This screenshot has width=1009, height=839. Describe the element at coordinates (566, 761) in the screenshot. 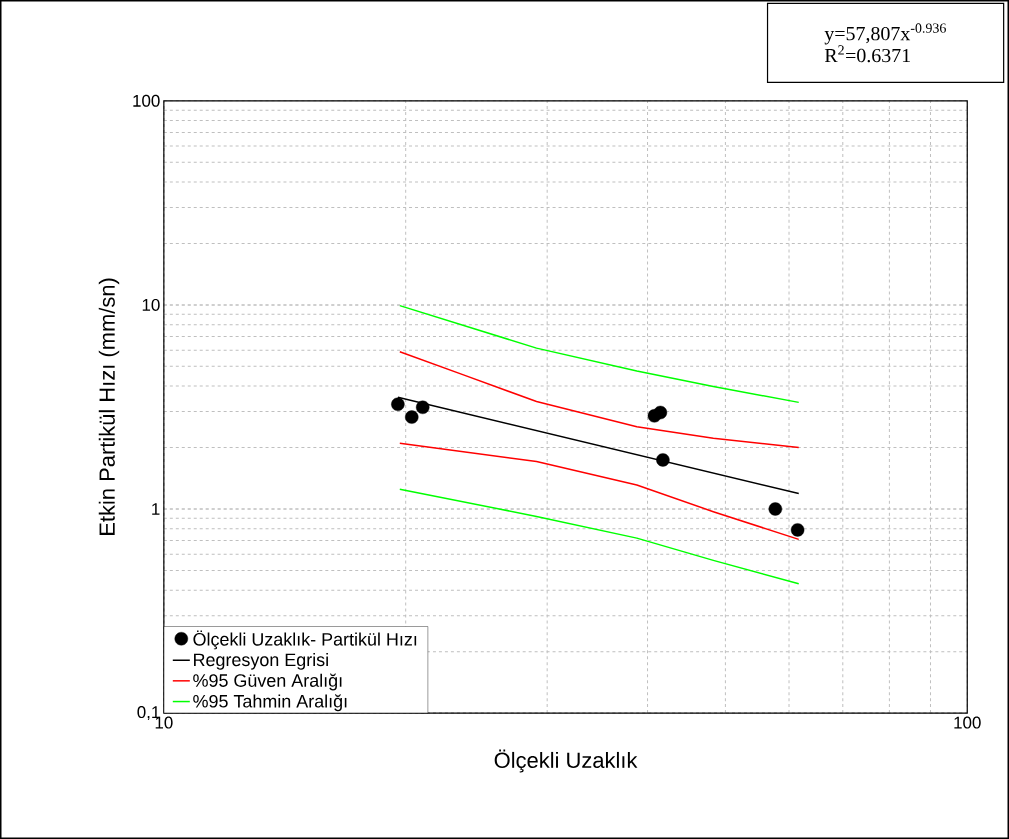

I see `x-axis-title: Ölçekli Uzaklık` at that location.